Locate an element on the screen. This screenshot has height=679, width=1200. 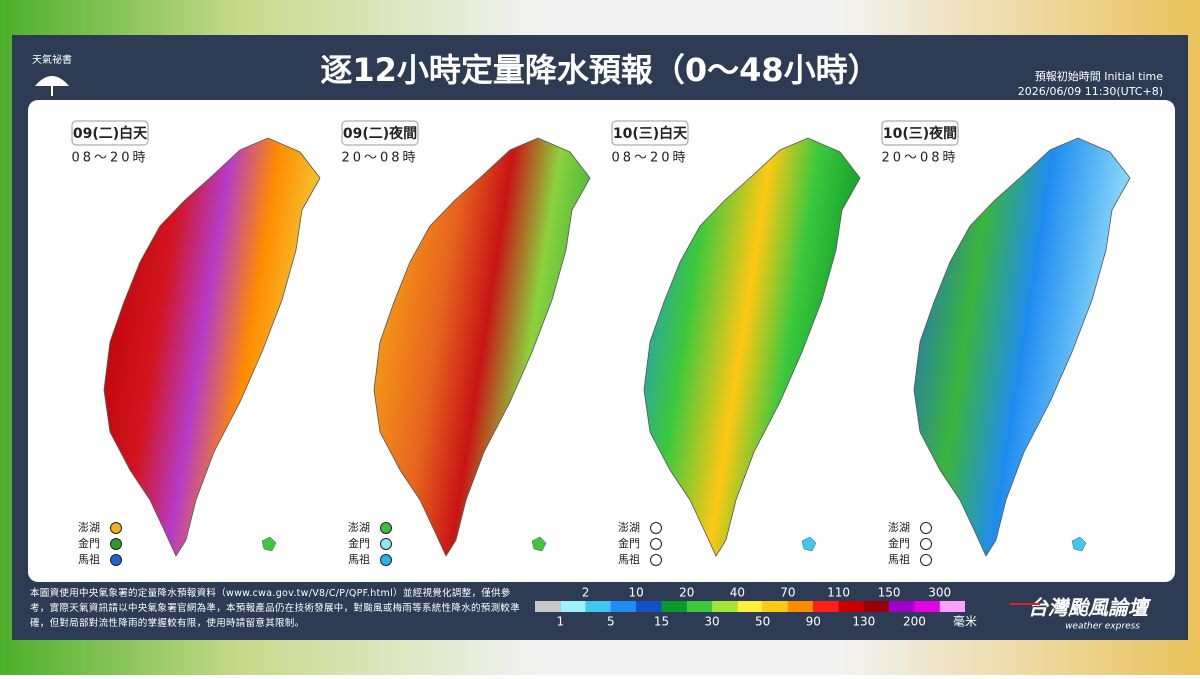
scale-label: 1 is located at coordinates (560, 622).